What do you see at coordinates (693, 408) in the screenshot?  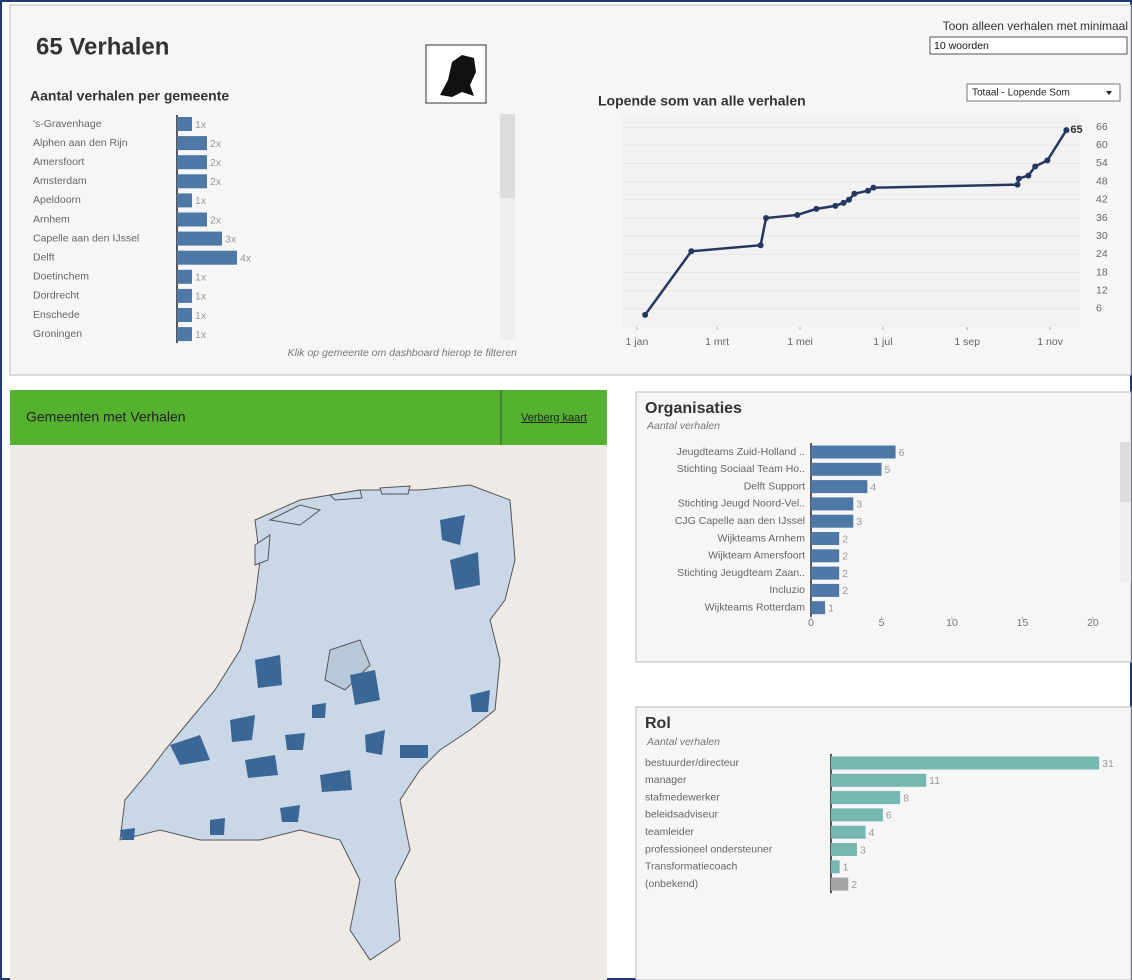 I see `chart-title: Organisaties` at bounding box center [693, 408].